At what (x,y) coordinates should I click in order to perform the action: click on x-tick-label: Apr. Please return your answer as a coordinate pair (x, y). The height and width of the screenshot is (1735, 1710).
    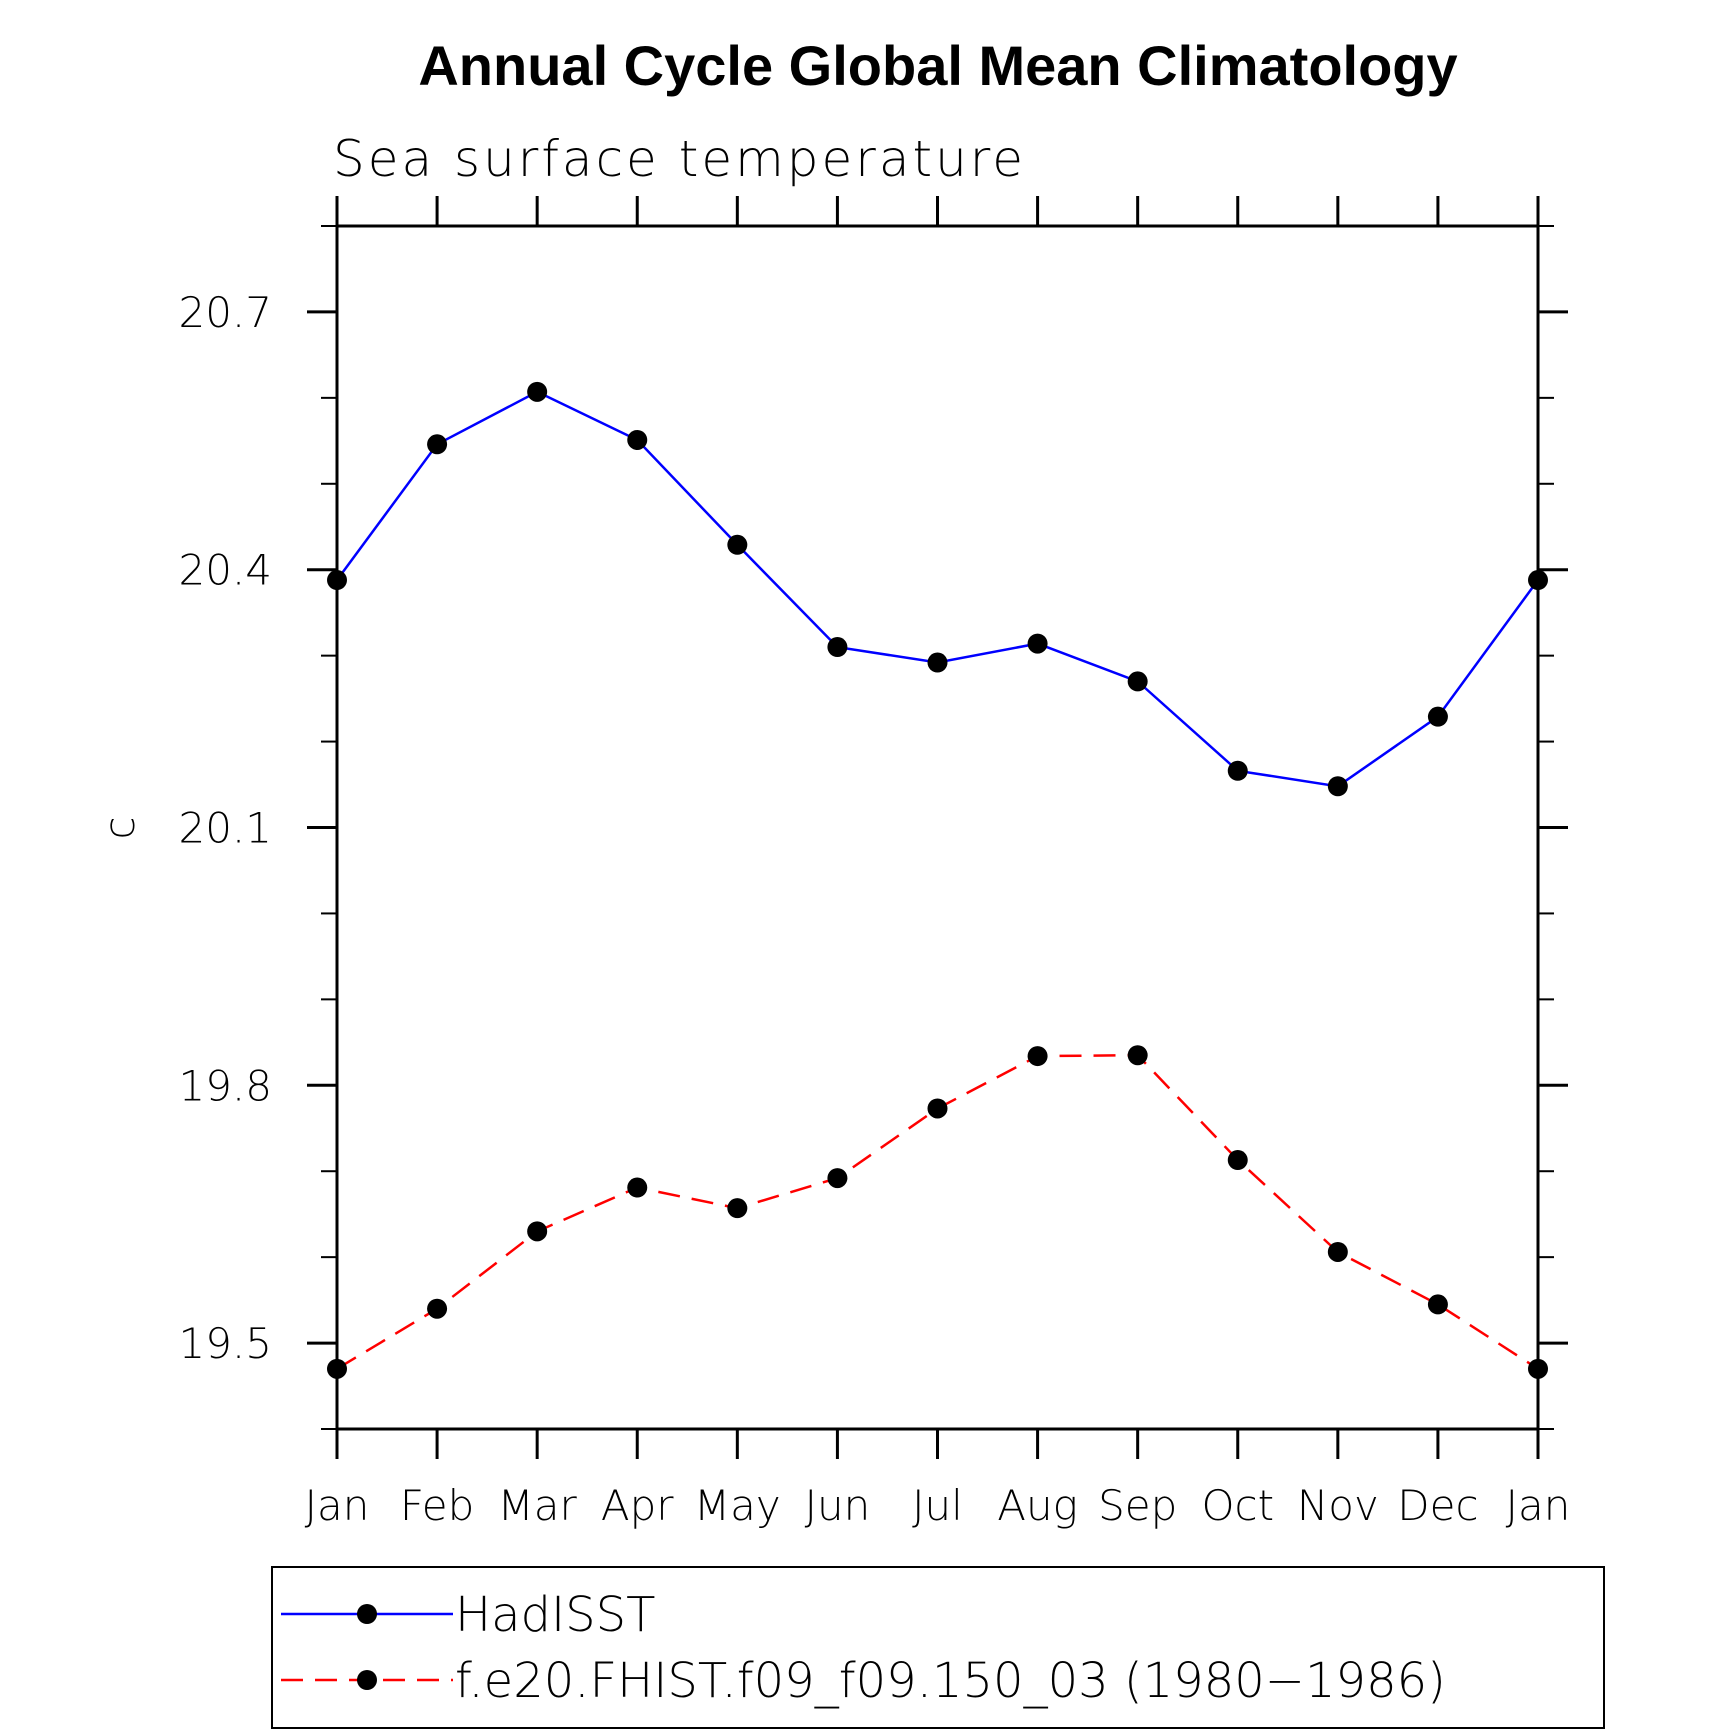
    Looking at the image, I should click on (637, 1505).